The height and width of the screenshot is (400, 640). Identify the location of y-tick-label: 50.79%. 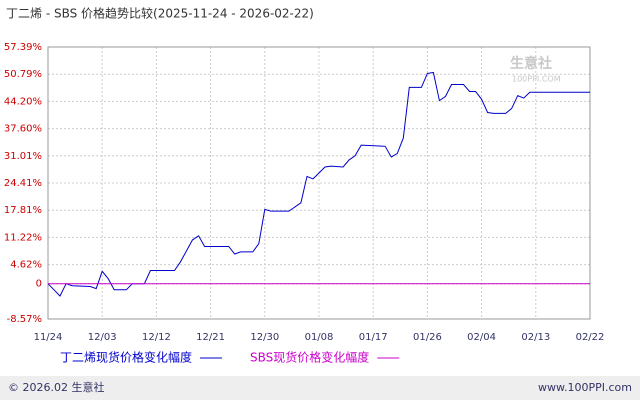
(23, 74).